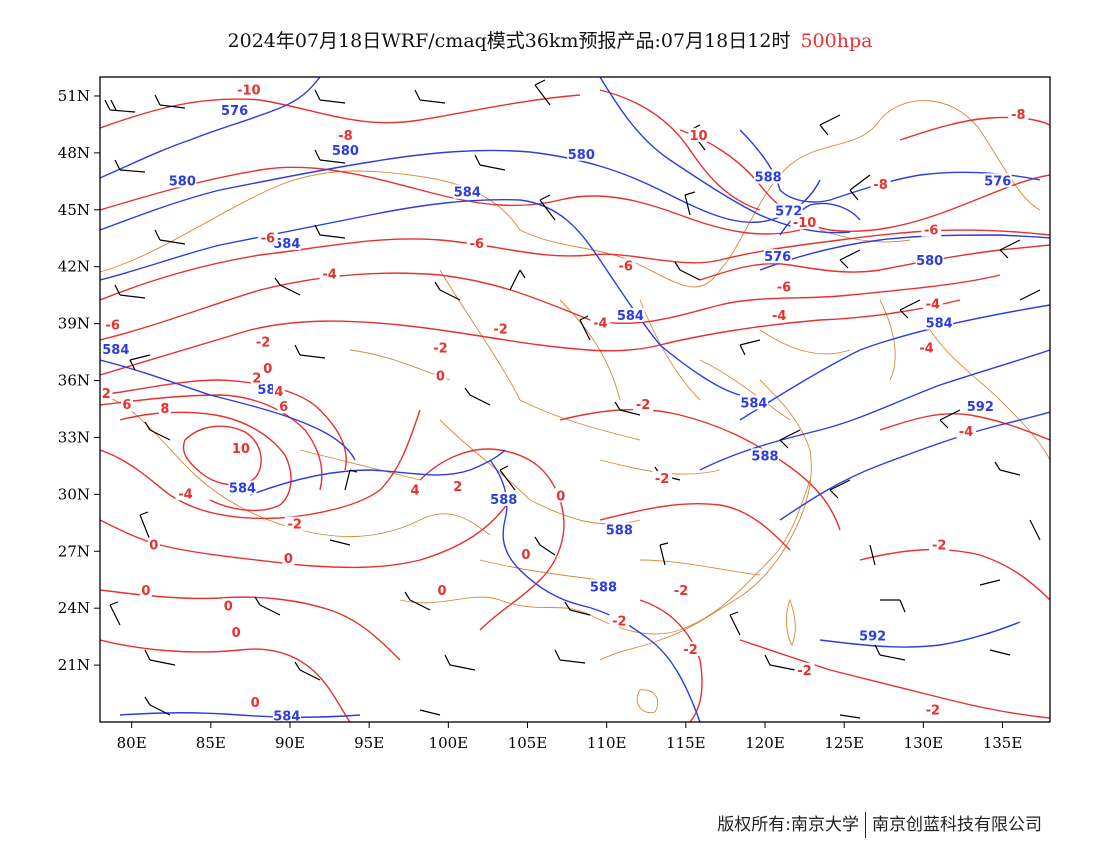 This screenshot has height=850, width=1100. I want to click on lat-tick-label: 42N, so click(74, 267).